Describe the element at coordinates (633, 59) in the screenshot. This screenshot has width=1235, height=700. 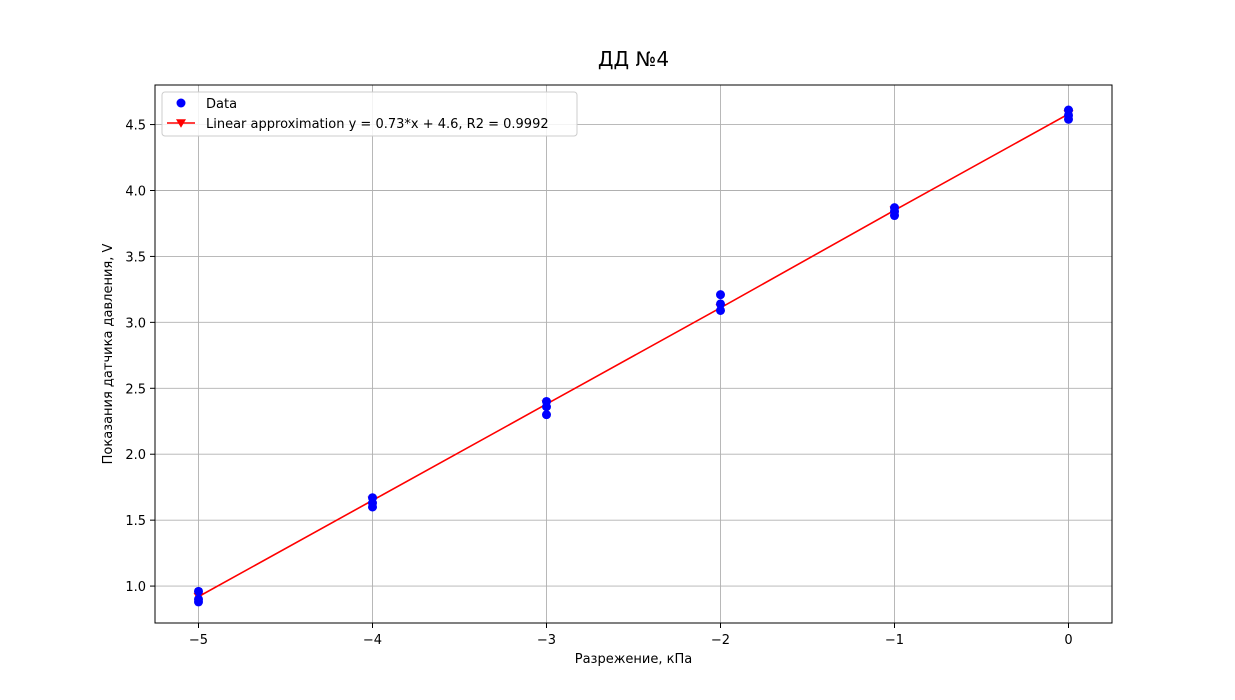
I see `chart-title: ДД №4` at that location.